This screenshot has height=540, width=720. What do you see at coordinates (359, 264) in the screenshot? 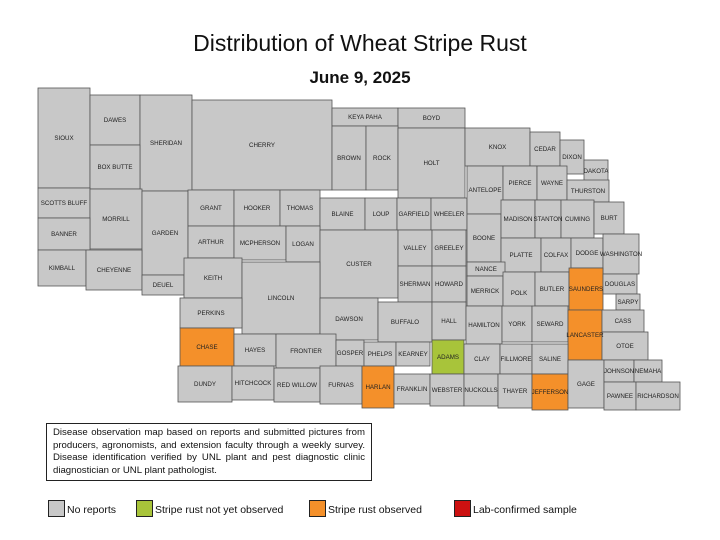
I see `county-label-custer: CUSTER` at bounding box center [359, 264].